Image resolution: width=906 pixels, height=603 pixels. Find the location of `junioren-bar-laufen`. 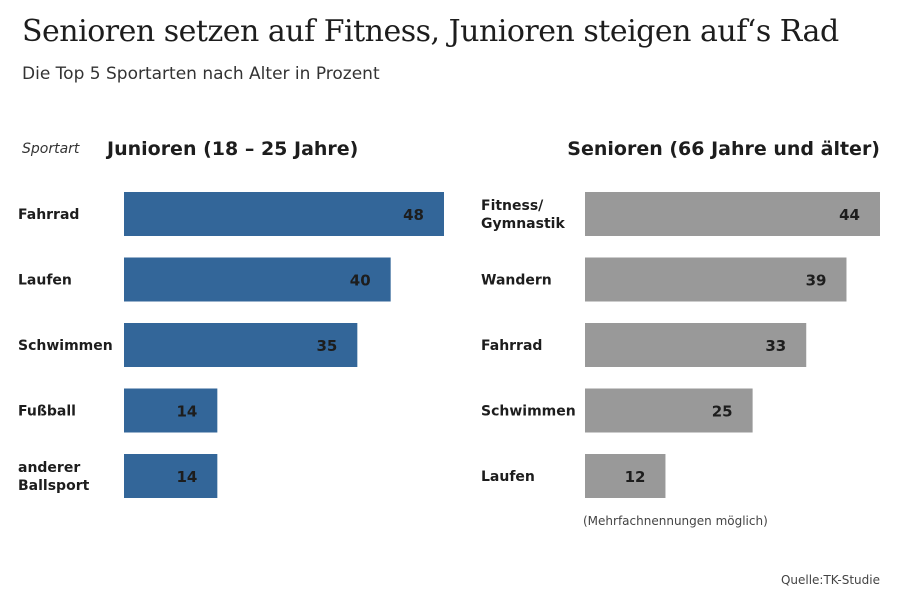

junioren-bar-laufen is located at coordinates (257, 279).